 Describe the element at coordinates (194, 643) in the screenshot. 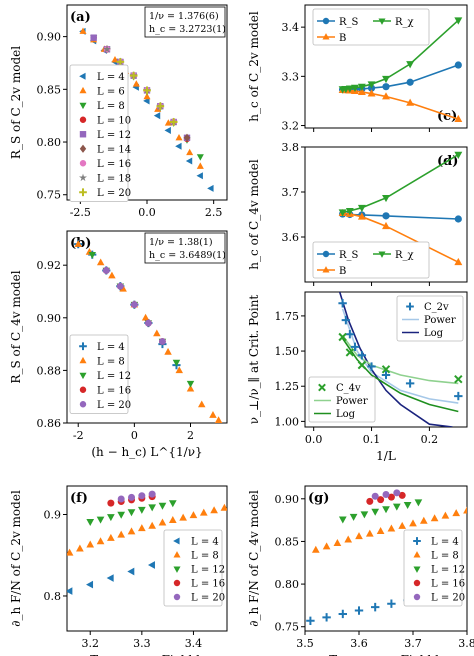

I see `x-tick-label: 3.4` at that location.